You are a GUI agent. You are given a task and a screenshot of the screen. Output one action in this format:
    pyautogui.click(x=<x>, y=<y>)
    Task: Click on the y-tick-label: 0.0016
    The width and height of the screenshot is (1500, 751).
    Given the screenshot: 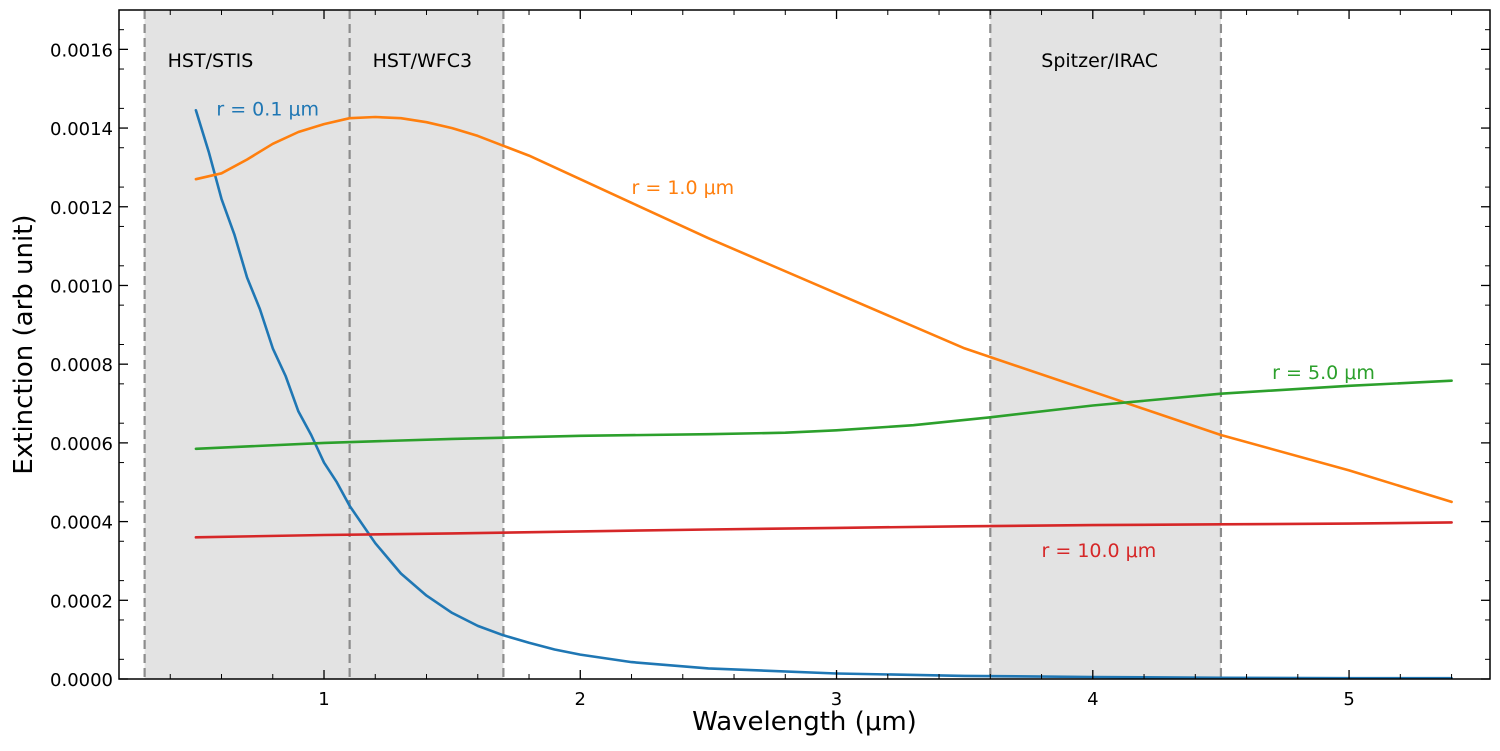 What is the action you would take?
    pyautogui.click(x=81, y=50)
    